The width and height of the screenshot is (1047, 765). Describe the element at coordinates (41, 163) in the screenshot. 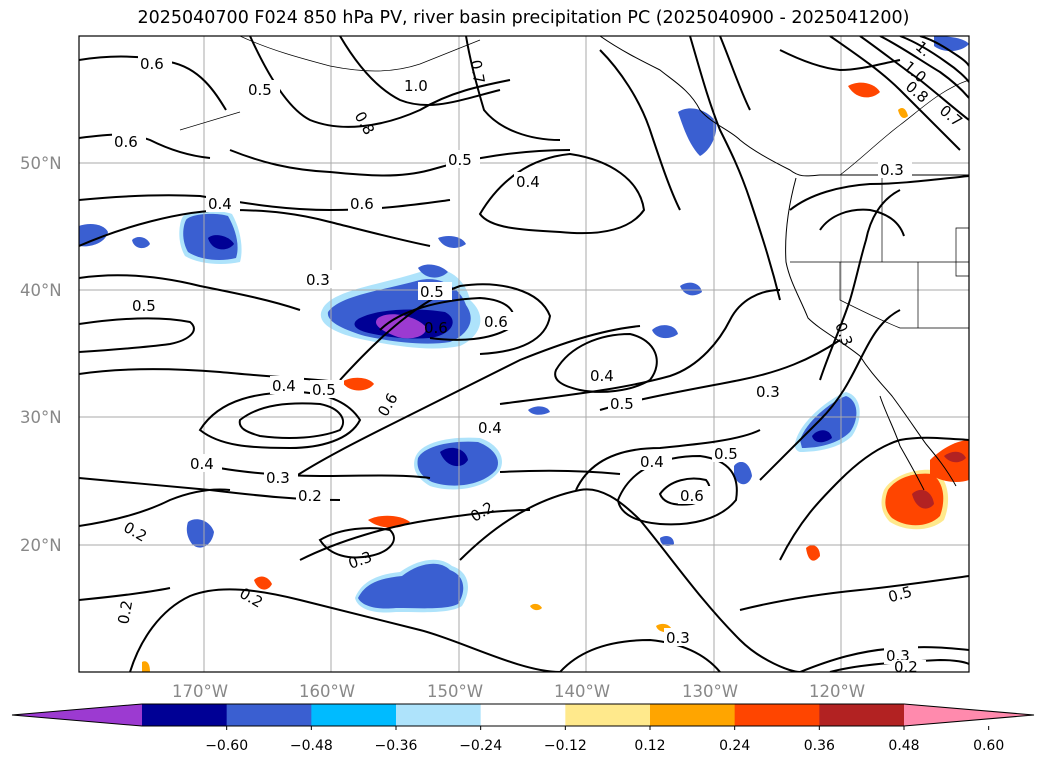

I see `lat-tick-label: 50°N` at that location.